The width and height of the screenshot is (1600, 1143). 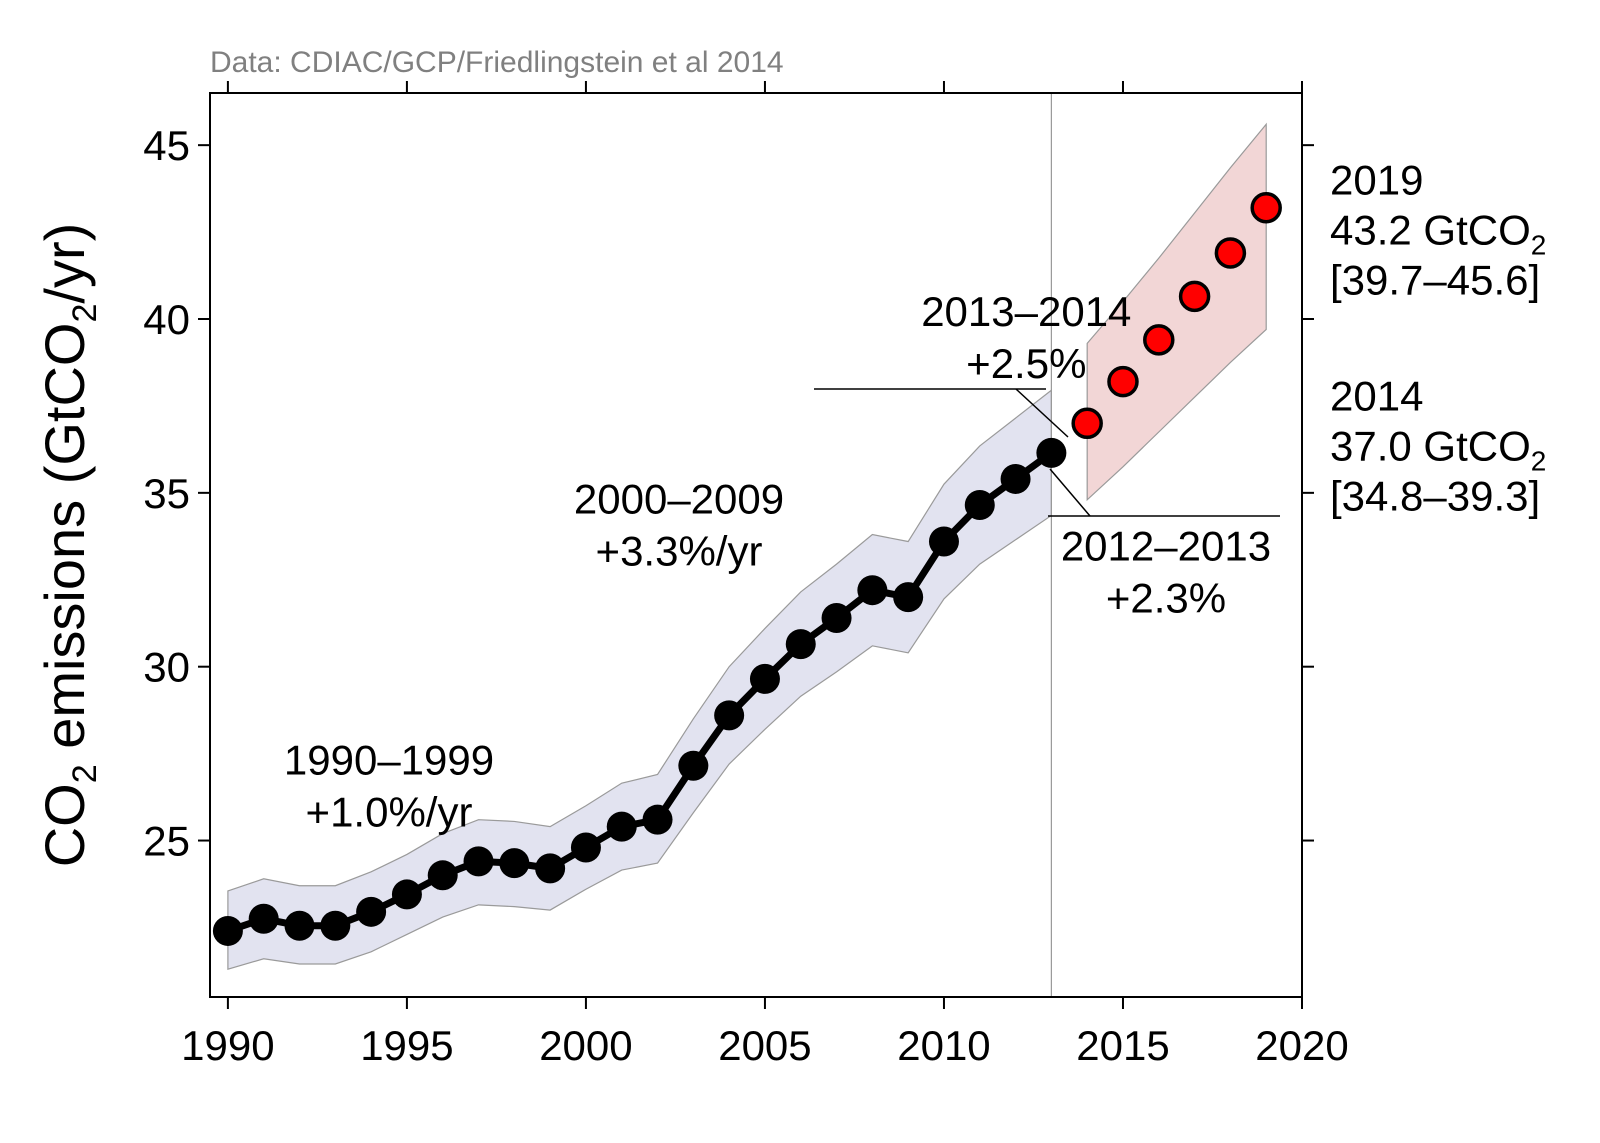 I want to click on y-tick-label-30: 30, so click(x=166, y=667).